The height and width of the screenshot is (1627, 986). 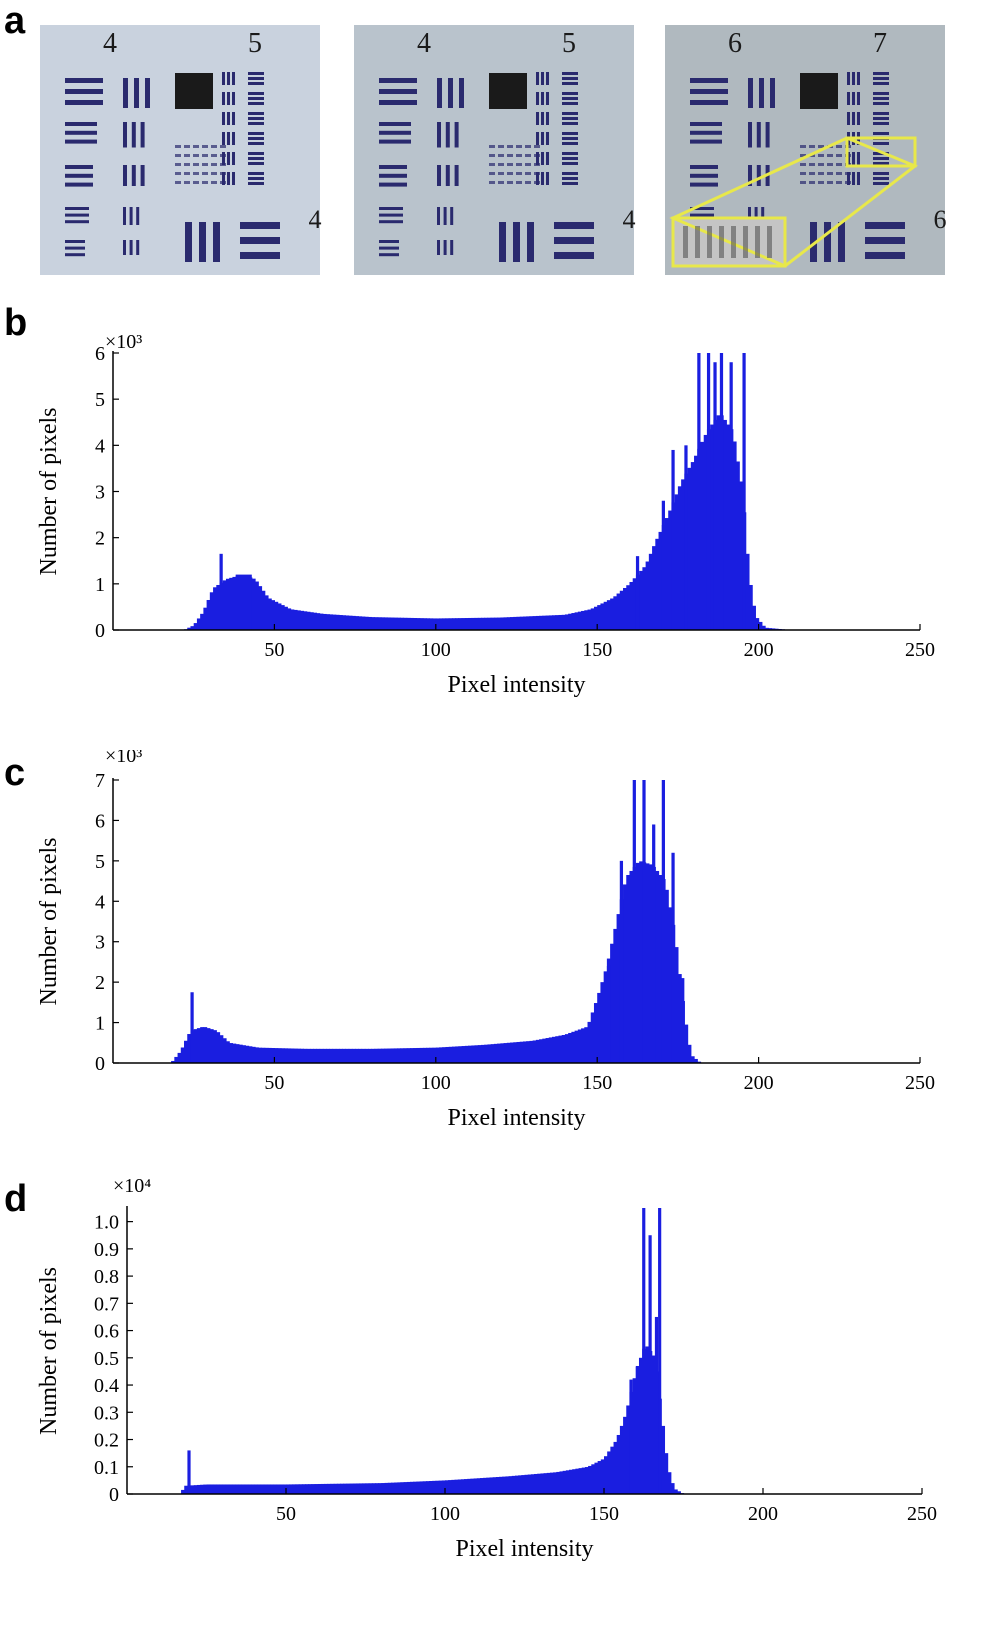 What do you see at coordinates (274, 650) in the screenshot?
I see `x-tick-label: 50` at bounding box center [274, 650].